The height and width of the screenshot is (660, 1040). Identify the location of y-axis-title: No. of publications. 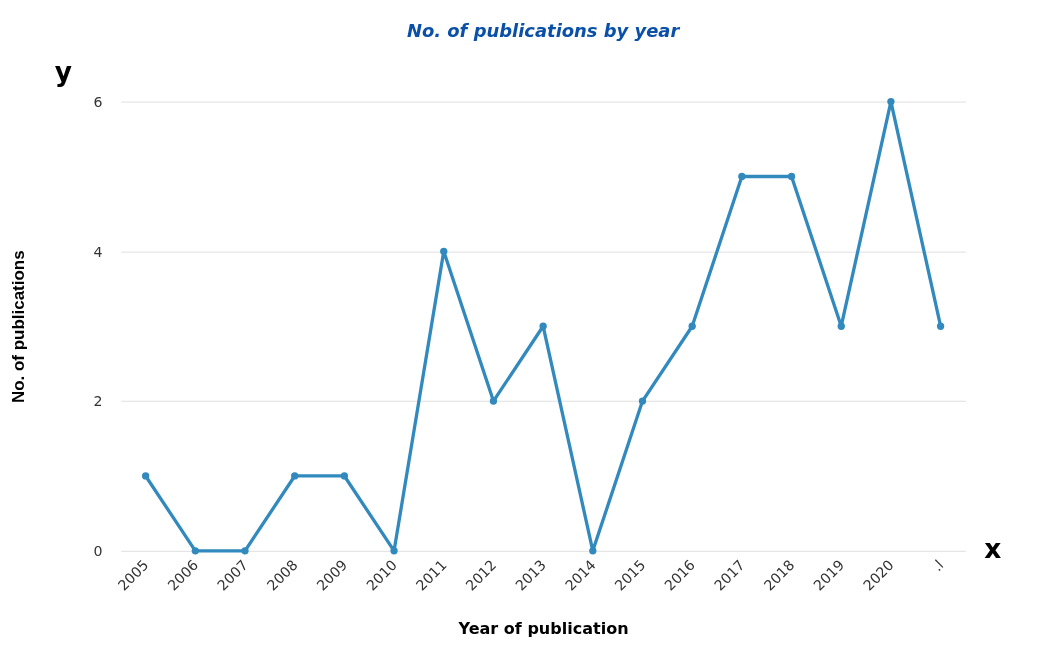
(18, 327).